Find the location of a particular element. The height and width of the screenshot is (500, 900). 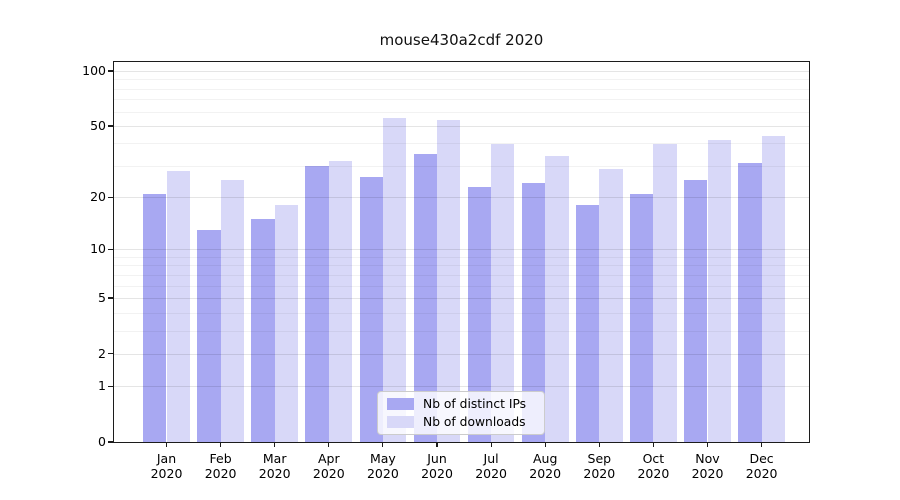

x-tick-month: May is located at coordinates (382, 458).